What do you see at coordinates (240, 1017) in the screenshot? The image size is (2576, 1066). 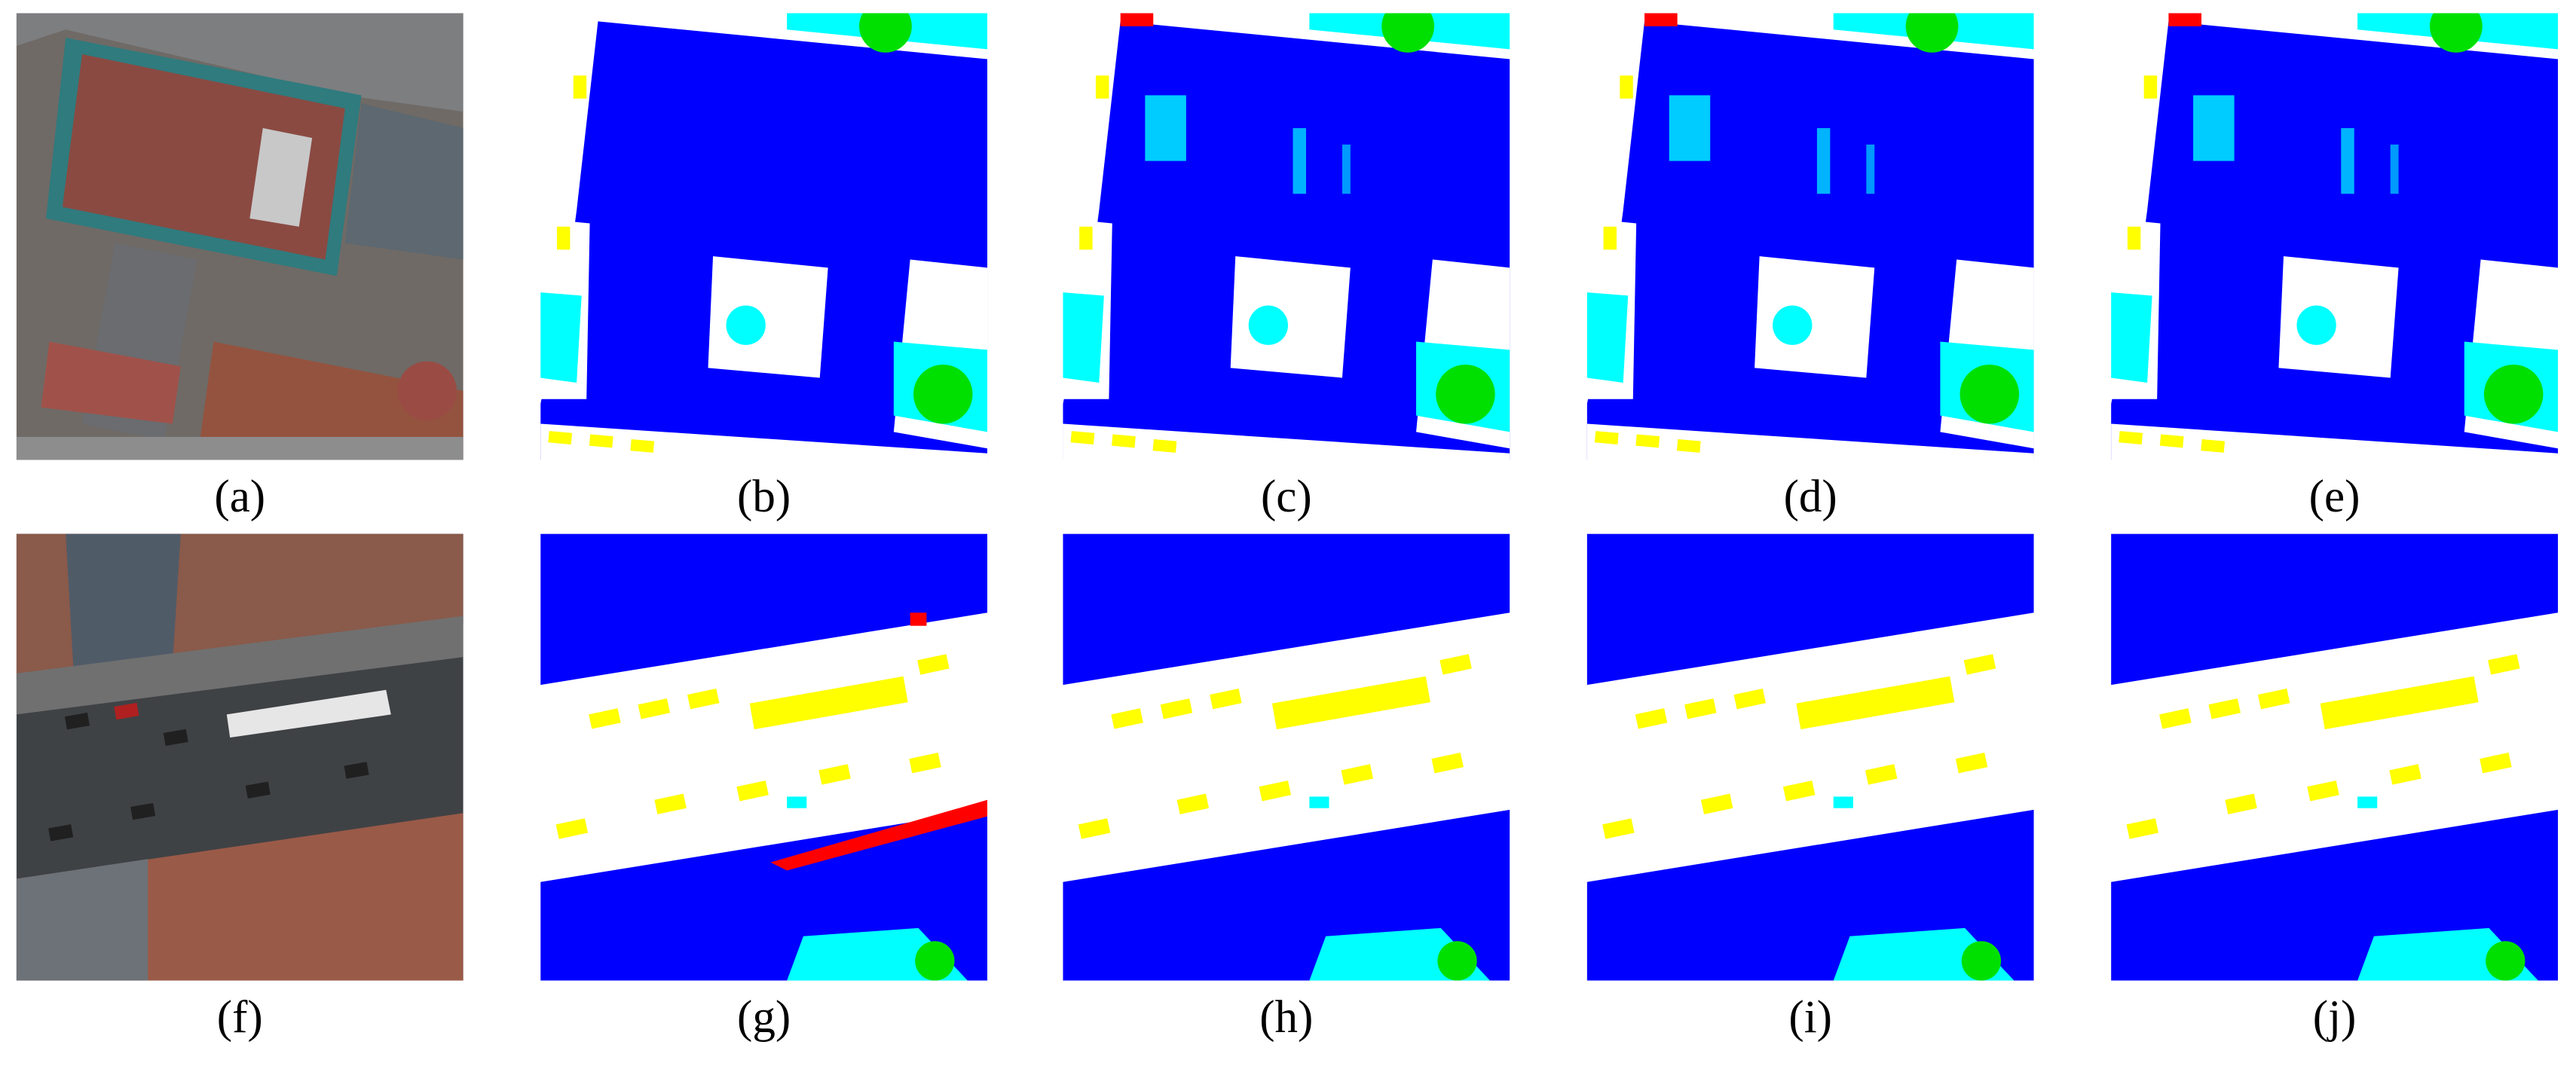 I see `panel-label: (f)` at bounding box center [240, 1017].